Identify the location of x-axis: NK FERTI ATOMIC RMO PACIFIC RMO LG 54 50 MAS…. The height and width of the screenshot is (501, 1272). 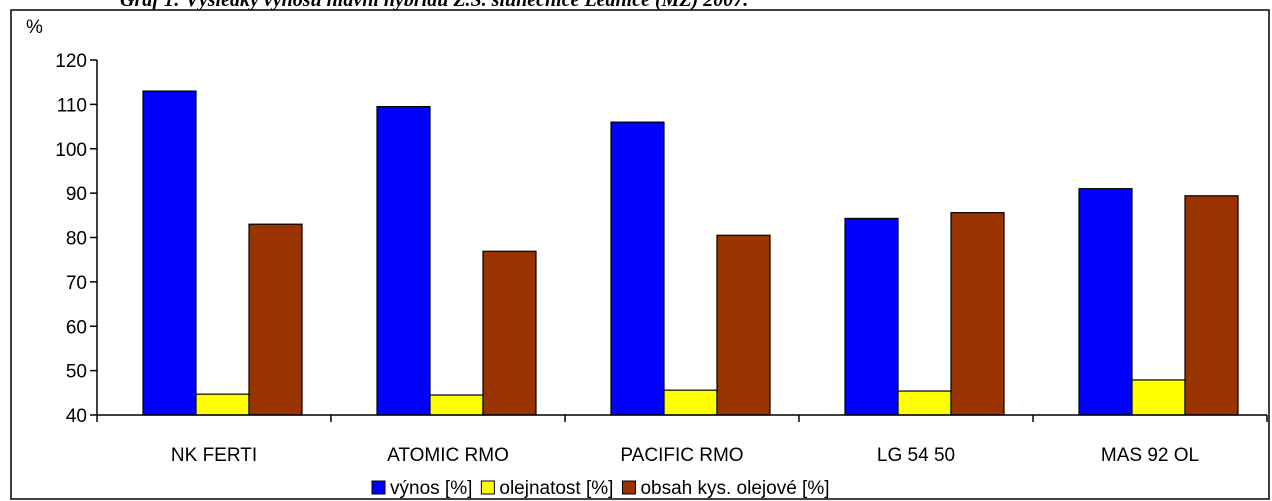
(682, 440).